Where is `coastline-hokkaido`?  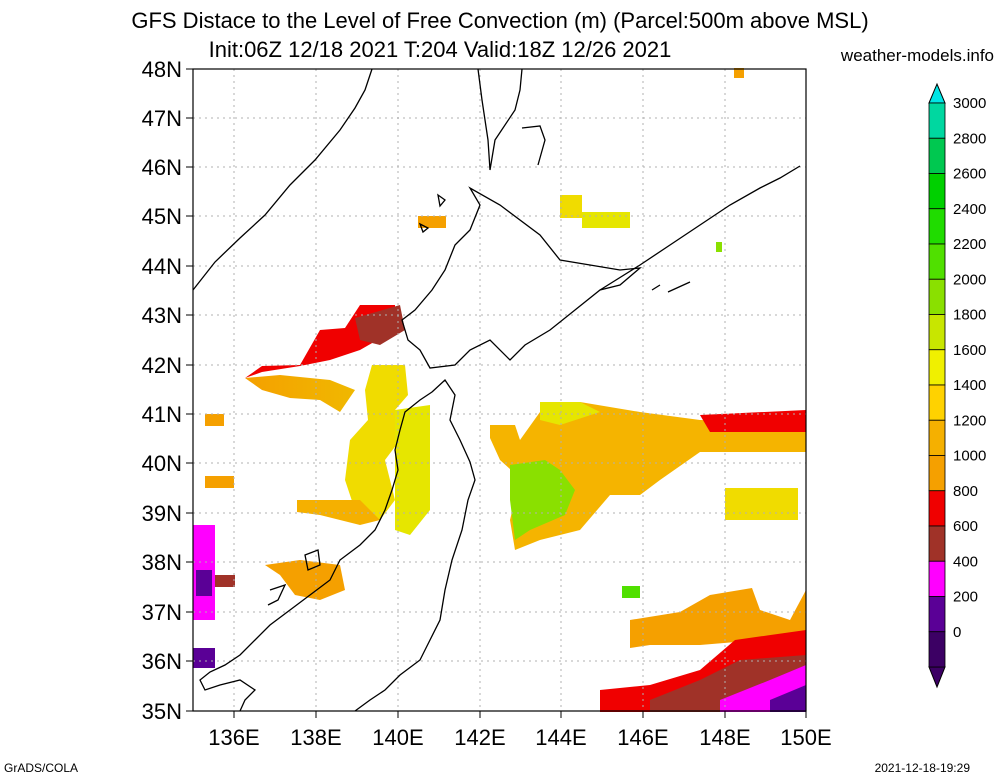
coastline-hokkaido is located at coordinates (522, 277).